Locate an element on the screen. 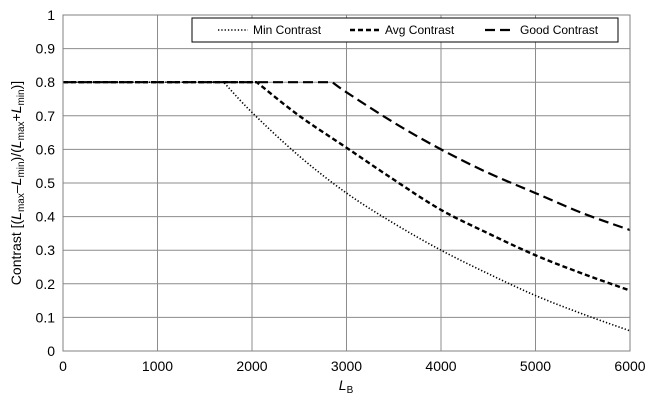 The width and height of the screenshot is (647, 396). x-tick-label: 3000 is located at coordinates (346, 366).